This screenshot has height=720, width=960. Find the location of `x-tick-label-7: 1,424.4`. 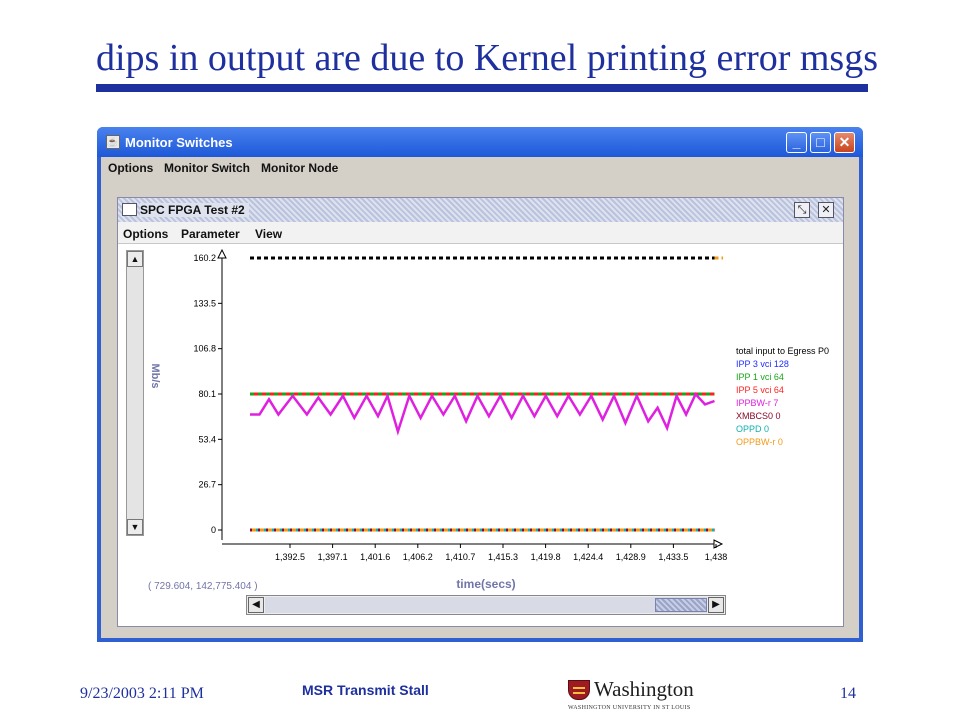

x-tick-label-7: 1,424.4 is located at coordinates (588, 557).